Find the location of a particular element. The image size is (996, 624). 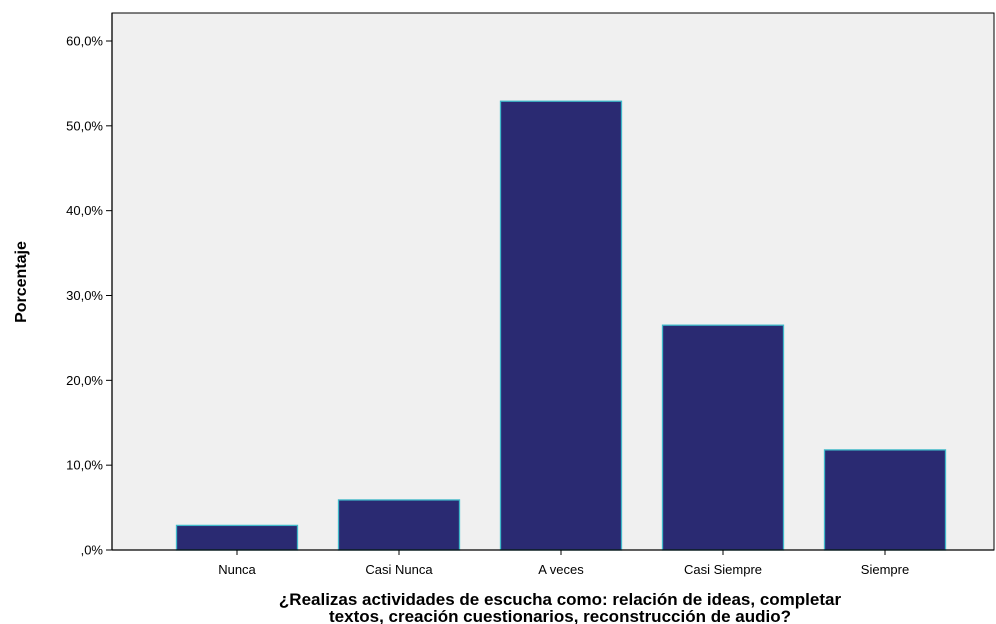

y-tick-label-2: 20,0% is located at coordinates (84, 380).